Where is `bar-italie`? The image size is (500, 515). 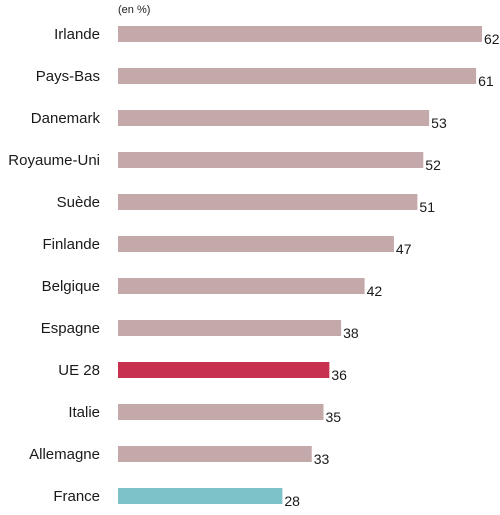 bar-italie is located at coordinates (221, 412).